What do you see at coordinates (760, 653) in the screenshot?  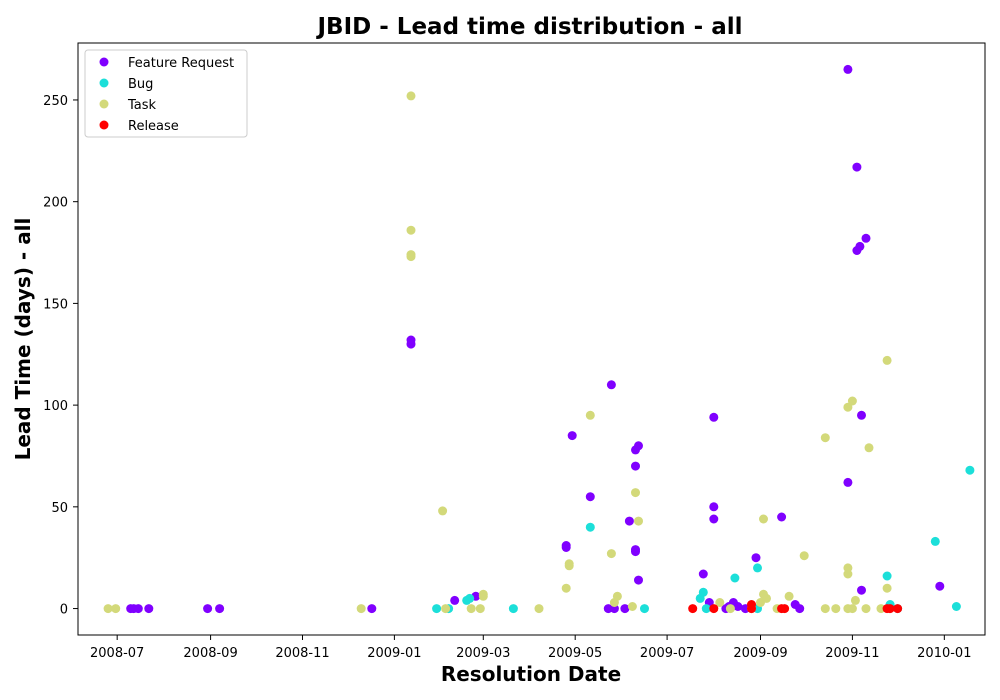 I see `x-tick-label: 2009-09` at bounding box center [760, 653].